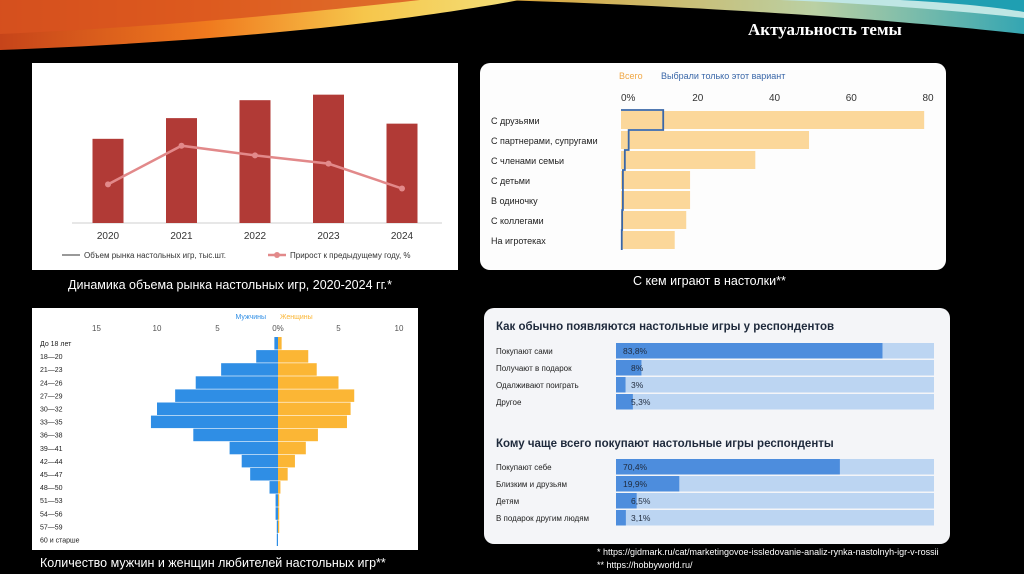  Describe the element at coordinates (108, 236) in the screenshot. I see `x-tick-label: 2020` at that location.